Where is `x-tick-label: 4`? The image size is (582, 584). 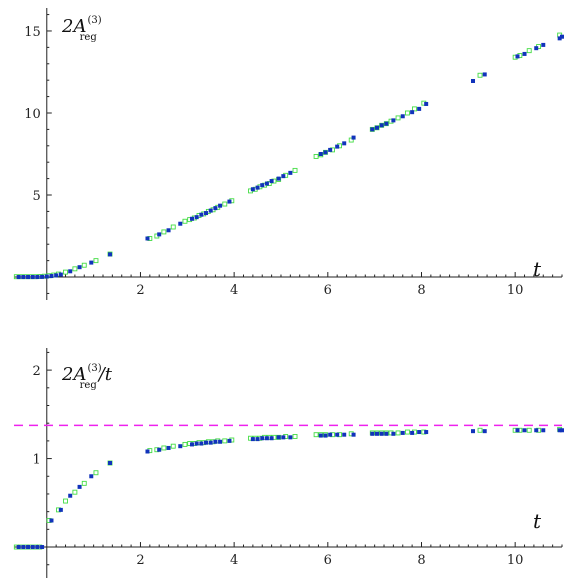
x-tick-label: 4 is located at coordinates (234, 560).